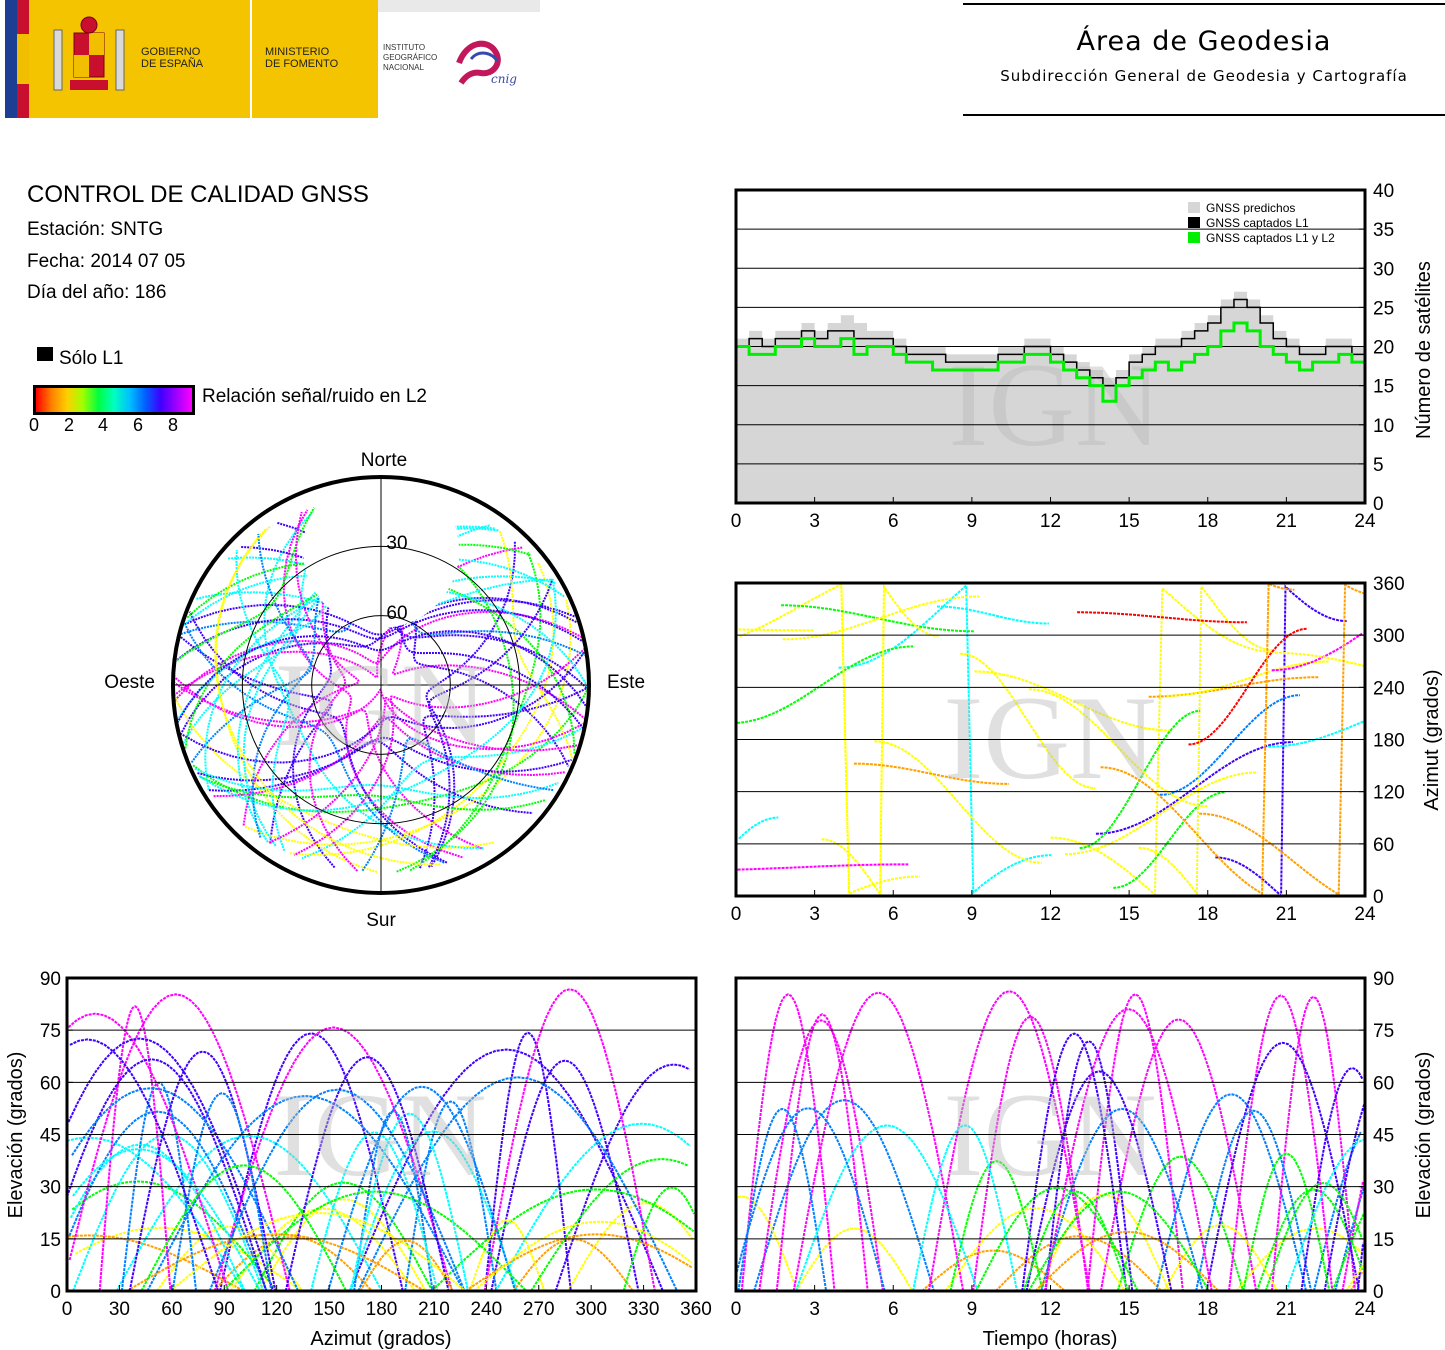 Image resolution: width=1445 pixels, height=1350 pixels. Describe the element at coordinates (1383, 426) in the screenshot. I see `sat-ytick-label: 10` at that location.